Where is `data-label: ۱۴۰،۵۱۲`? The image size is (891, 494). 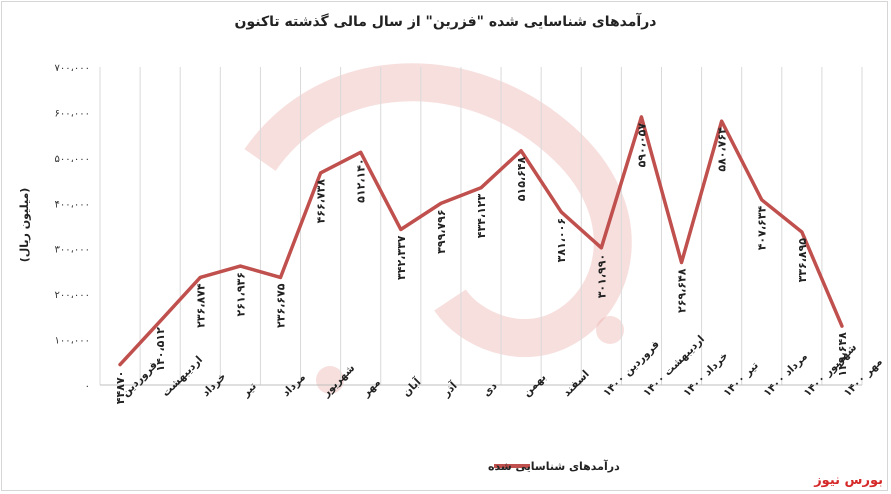 data-label: ۱۴۰،۵۱۲ is located at coordinates (160, 349).